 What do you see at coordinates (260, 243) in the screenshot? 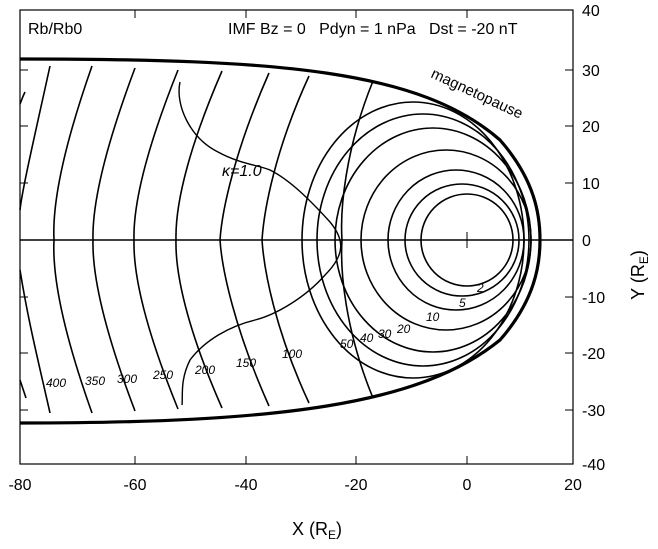
I see `kappa-curve` at bounding box center [260, 243].